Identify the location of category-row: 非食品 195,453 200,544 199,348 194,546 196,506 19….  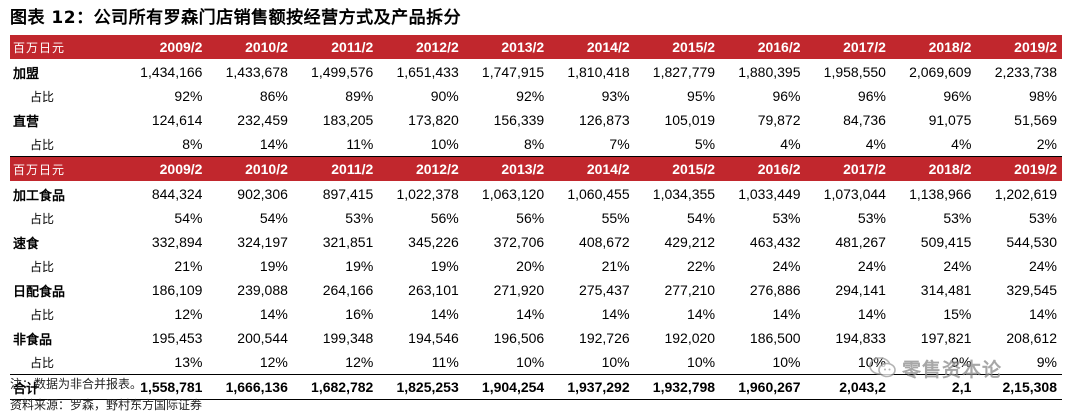
(536, 338).